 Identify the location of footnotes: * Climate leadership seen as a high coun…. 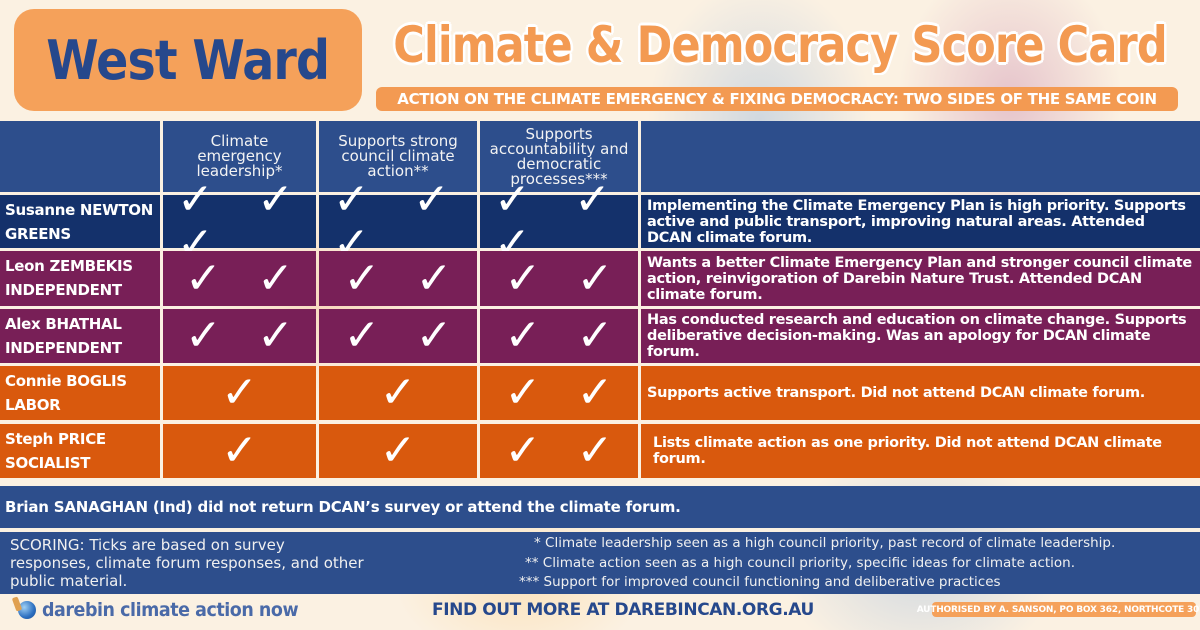
(852, 563).